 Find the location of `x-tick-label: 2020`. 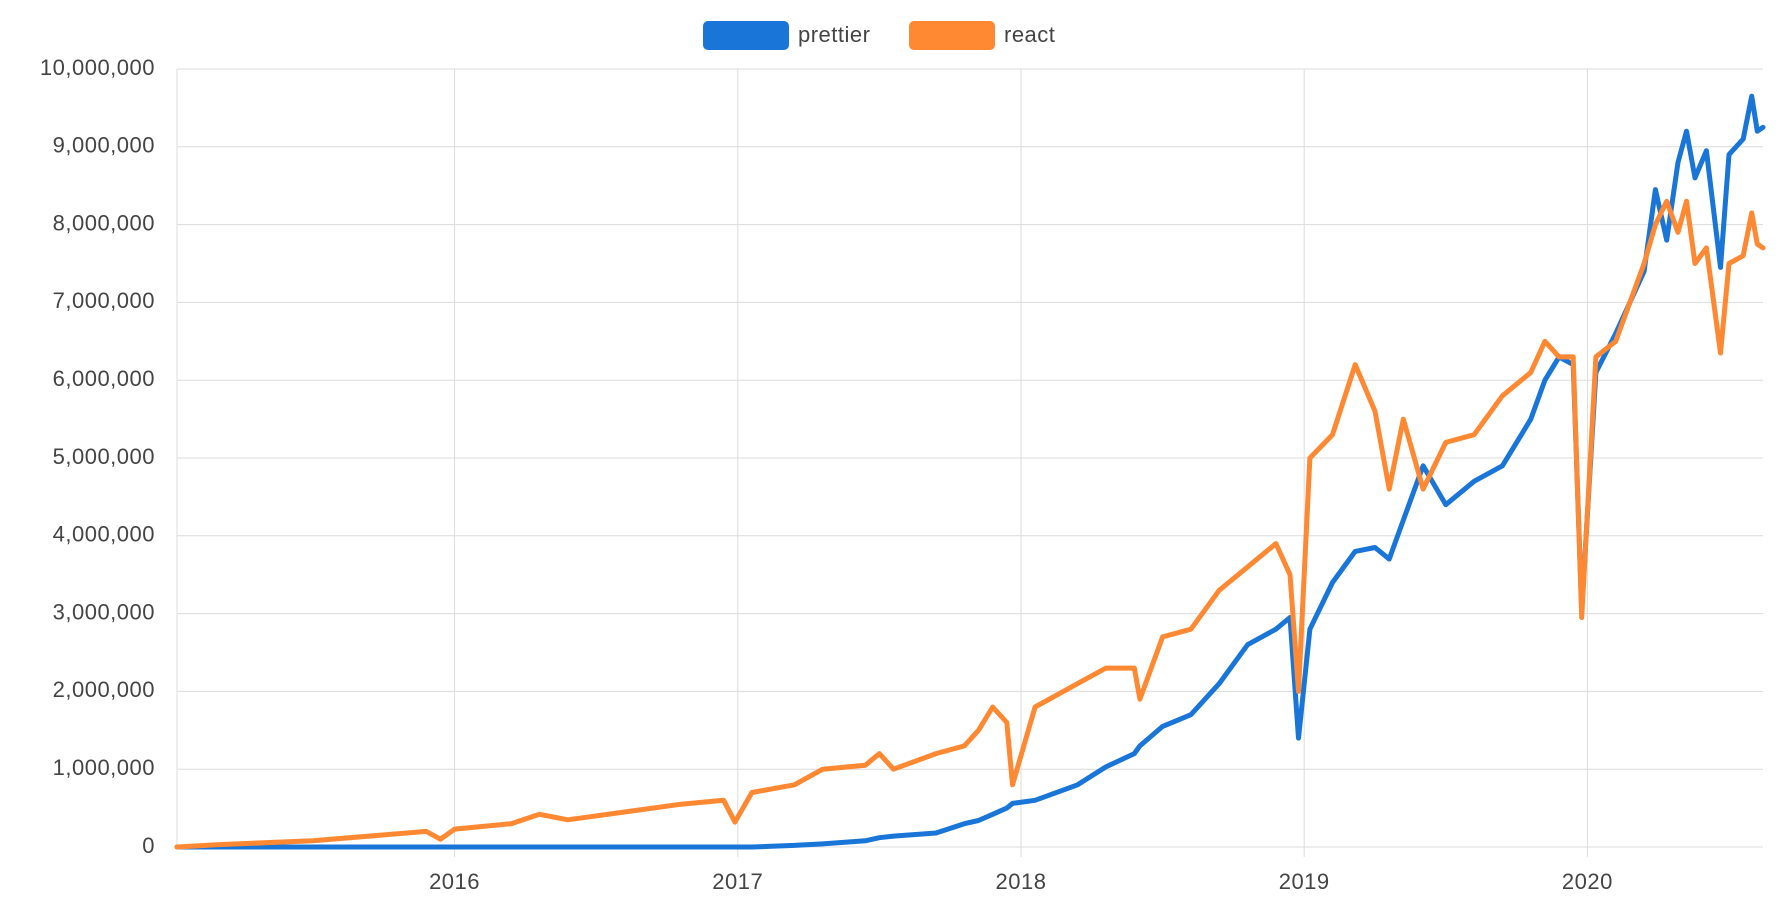

x-tick-label: 2020 is located at coordinates (1587, 881).